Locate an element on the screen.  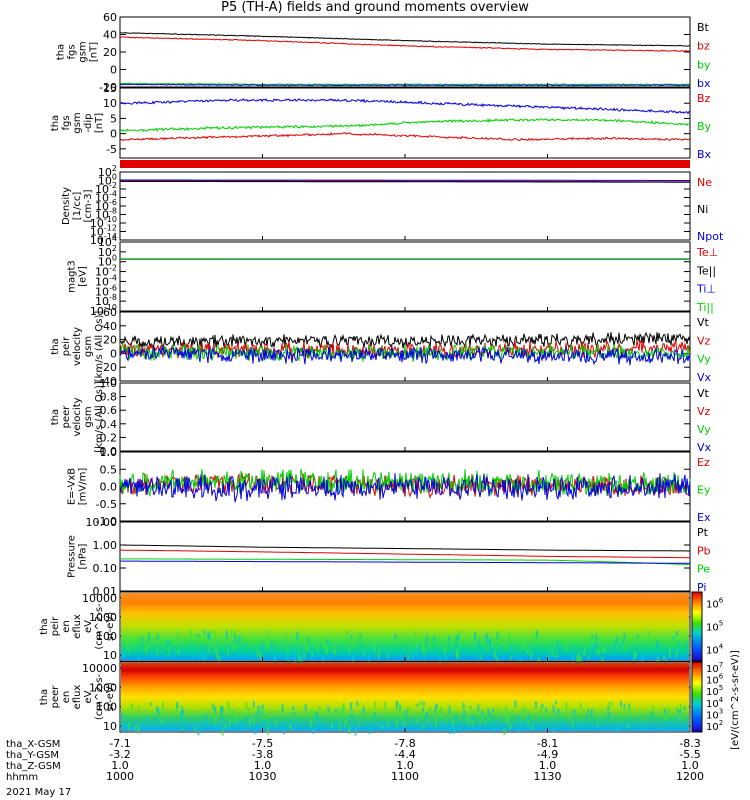
panel-2: -5 0 5 10 15 thafgsgsm-dip[nT] Bz By Bx is located at coordinates (381, 121).